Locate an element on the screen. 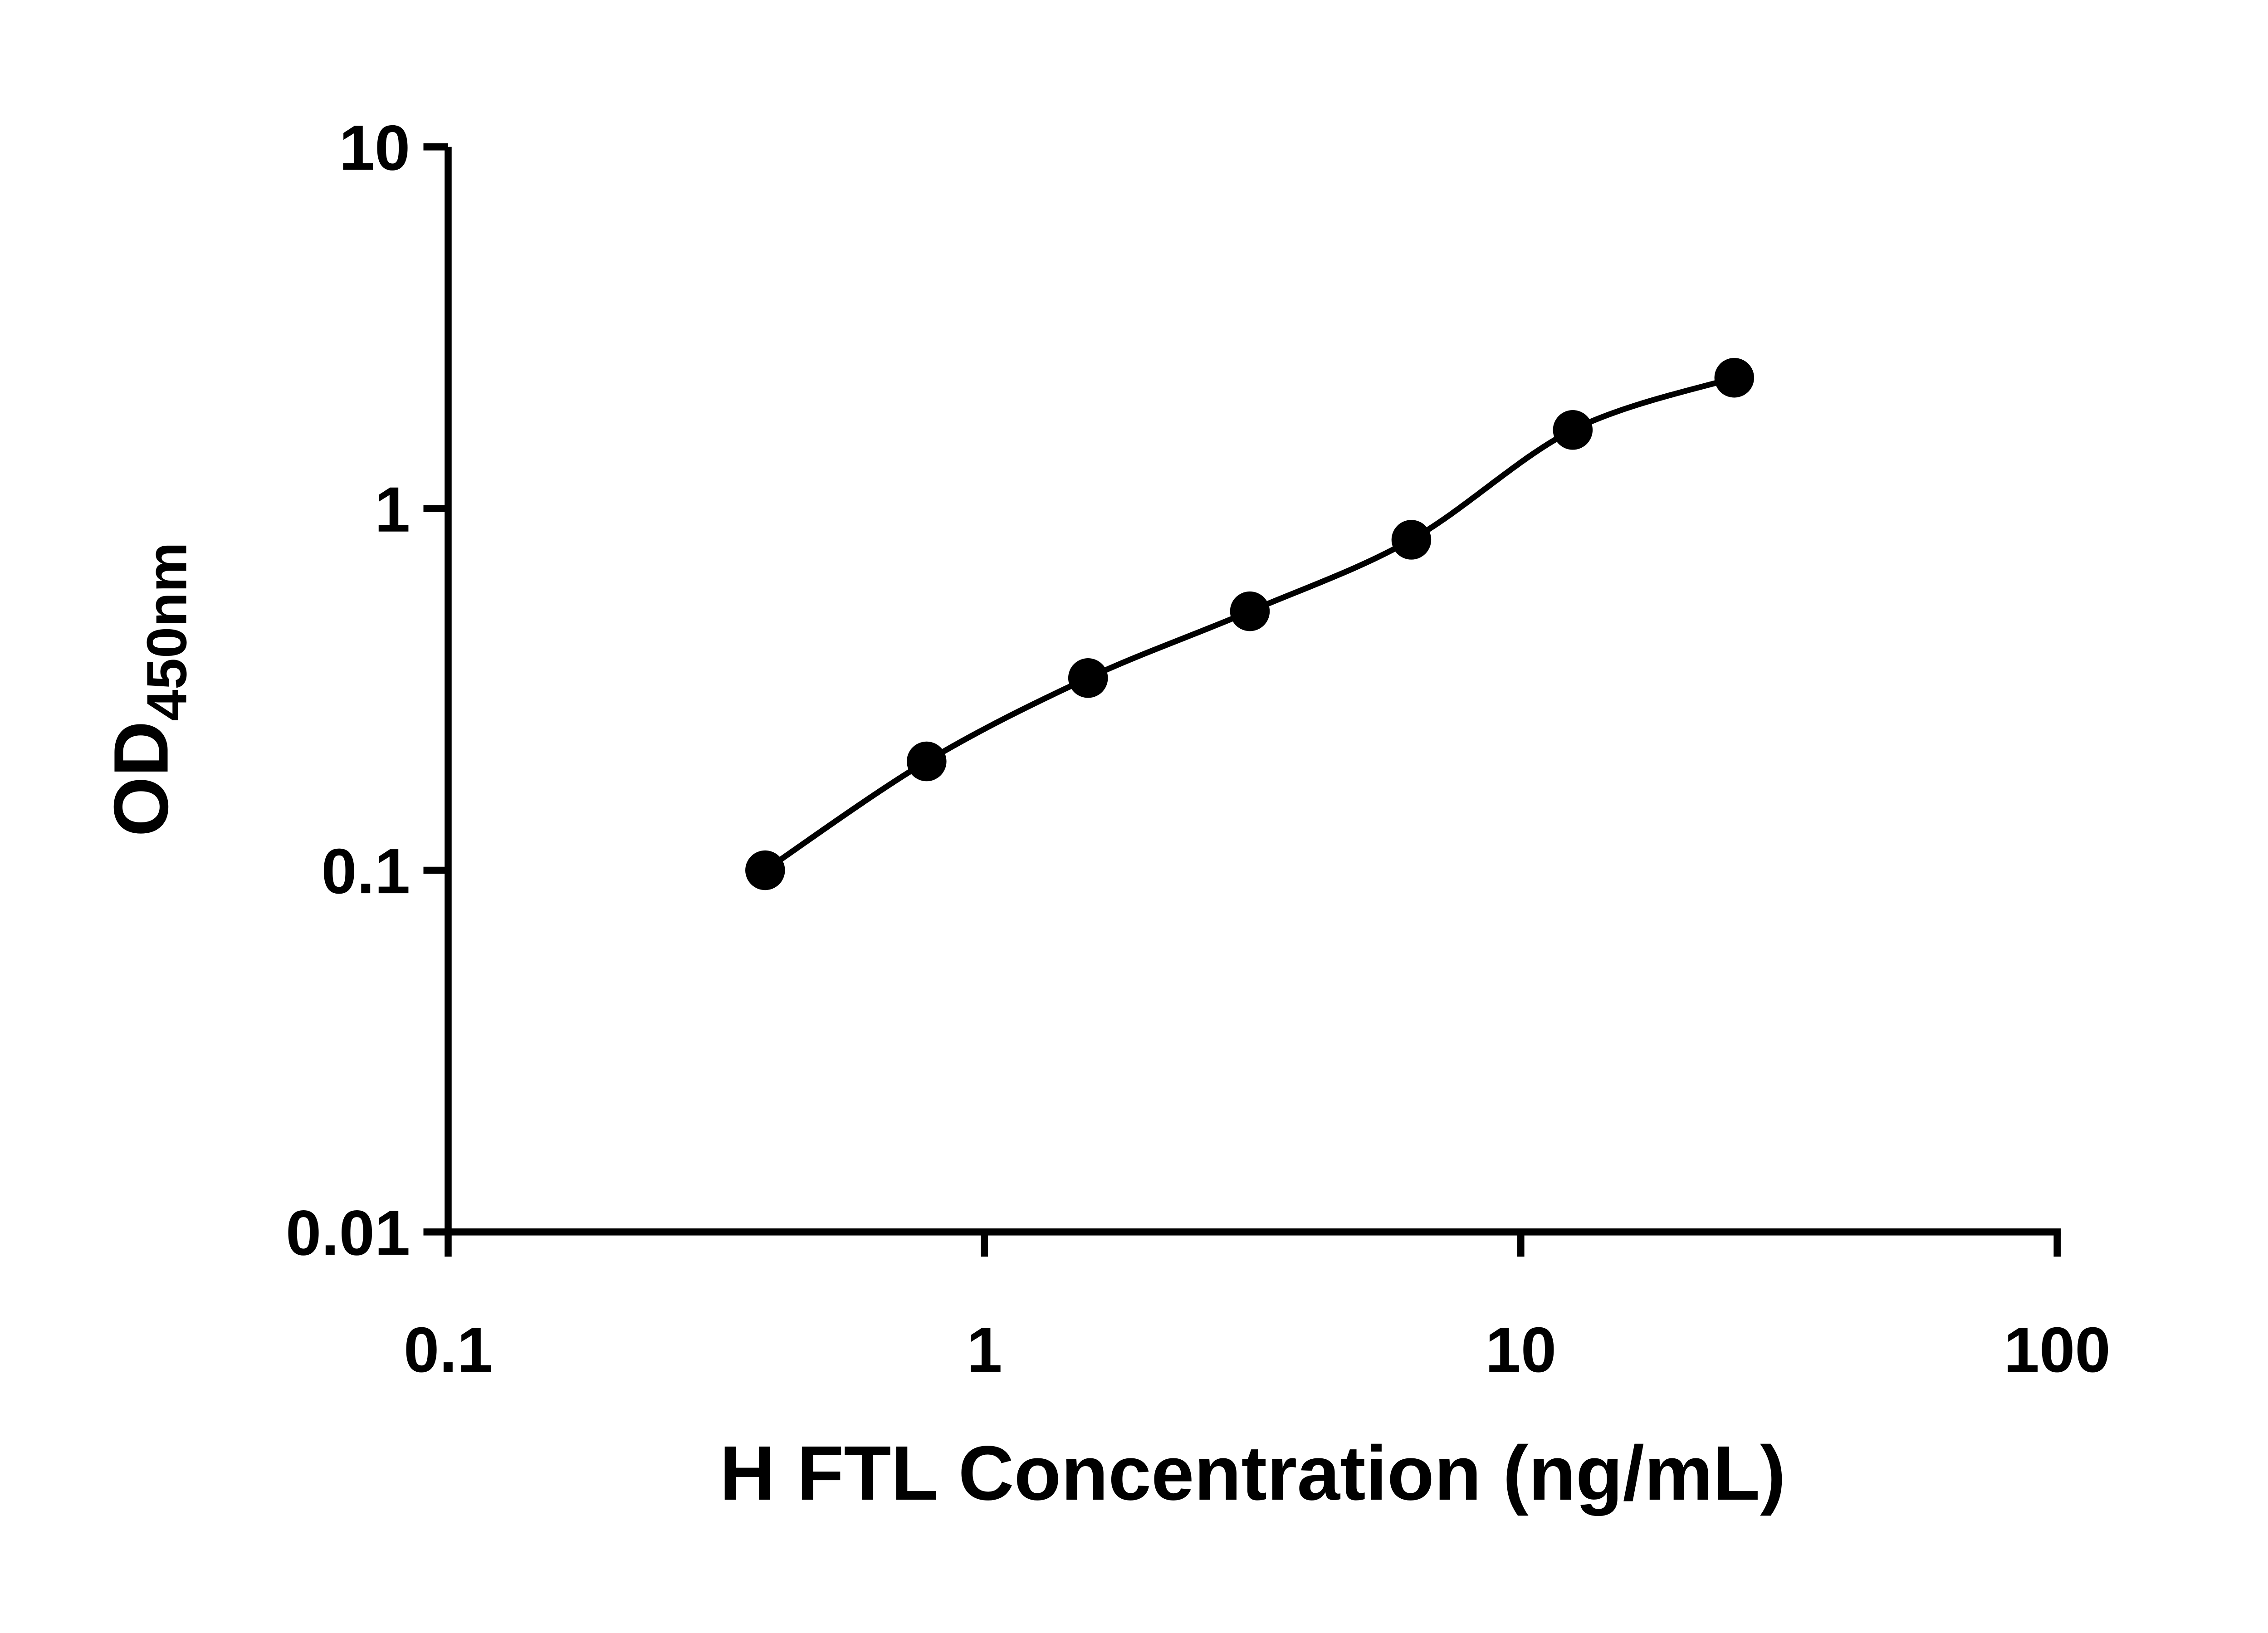 The width and height of the screenshot is (2268, 1633). y-tick-label: 0.1 is located at coordinates (366, 871).